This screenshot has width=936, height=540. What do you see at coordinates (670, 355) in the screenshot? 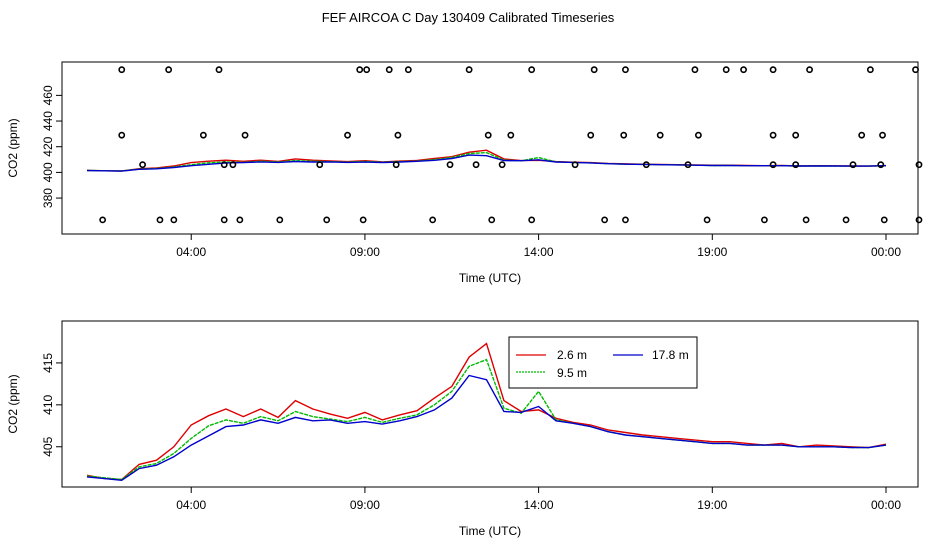
I see `legend-label-17-8m: 17.8 m` at bounding box center [670, 355].